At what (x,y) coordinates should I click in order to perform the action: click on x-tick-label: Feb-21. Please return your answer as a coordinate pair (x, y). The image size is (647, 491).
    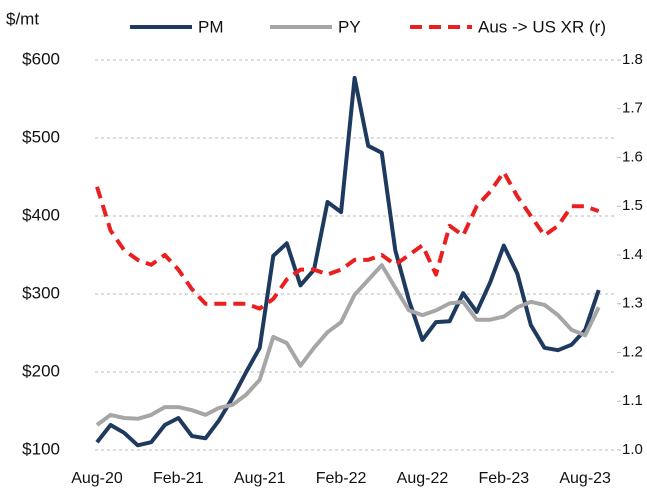
    Looking at the image, I should click on (178, 478).